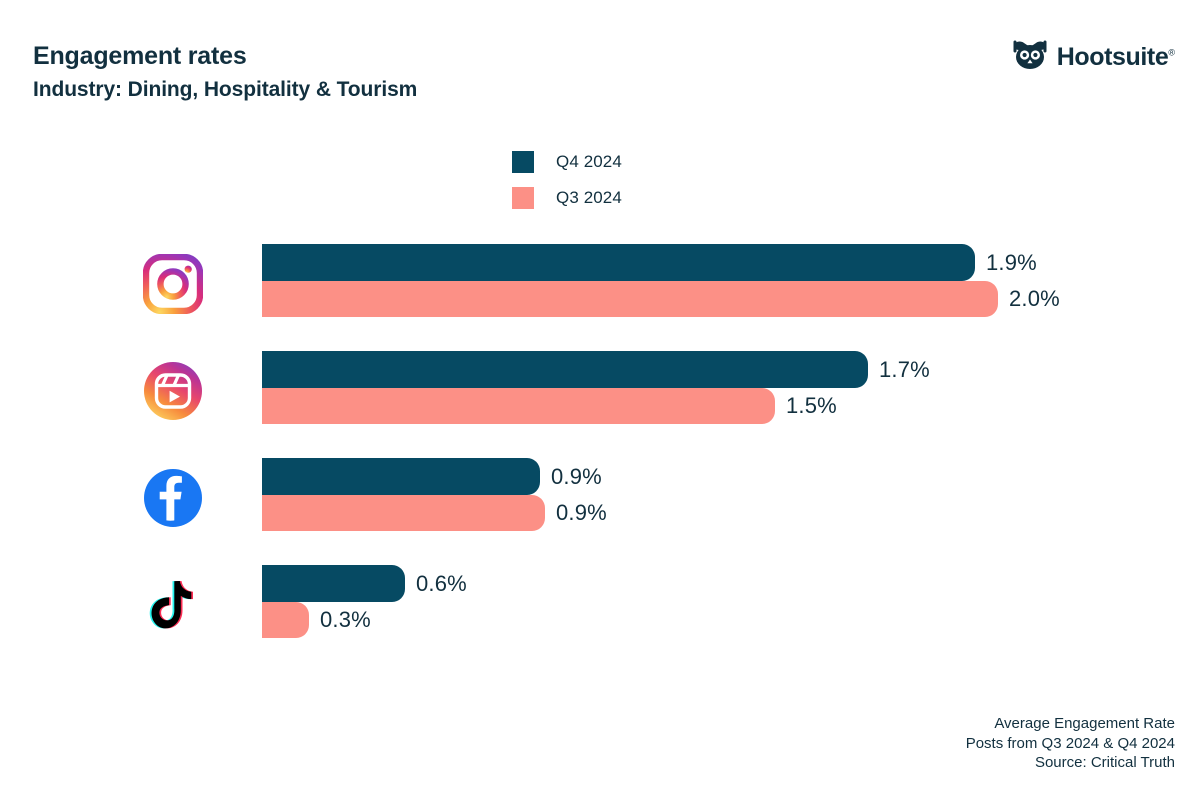 This screenshot has width=1200, height=800. I want to click on footnote-line-2: Posts from Q3 2024 & Q4 2024, so click(1070, 743).